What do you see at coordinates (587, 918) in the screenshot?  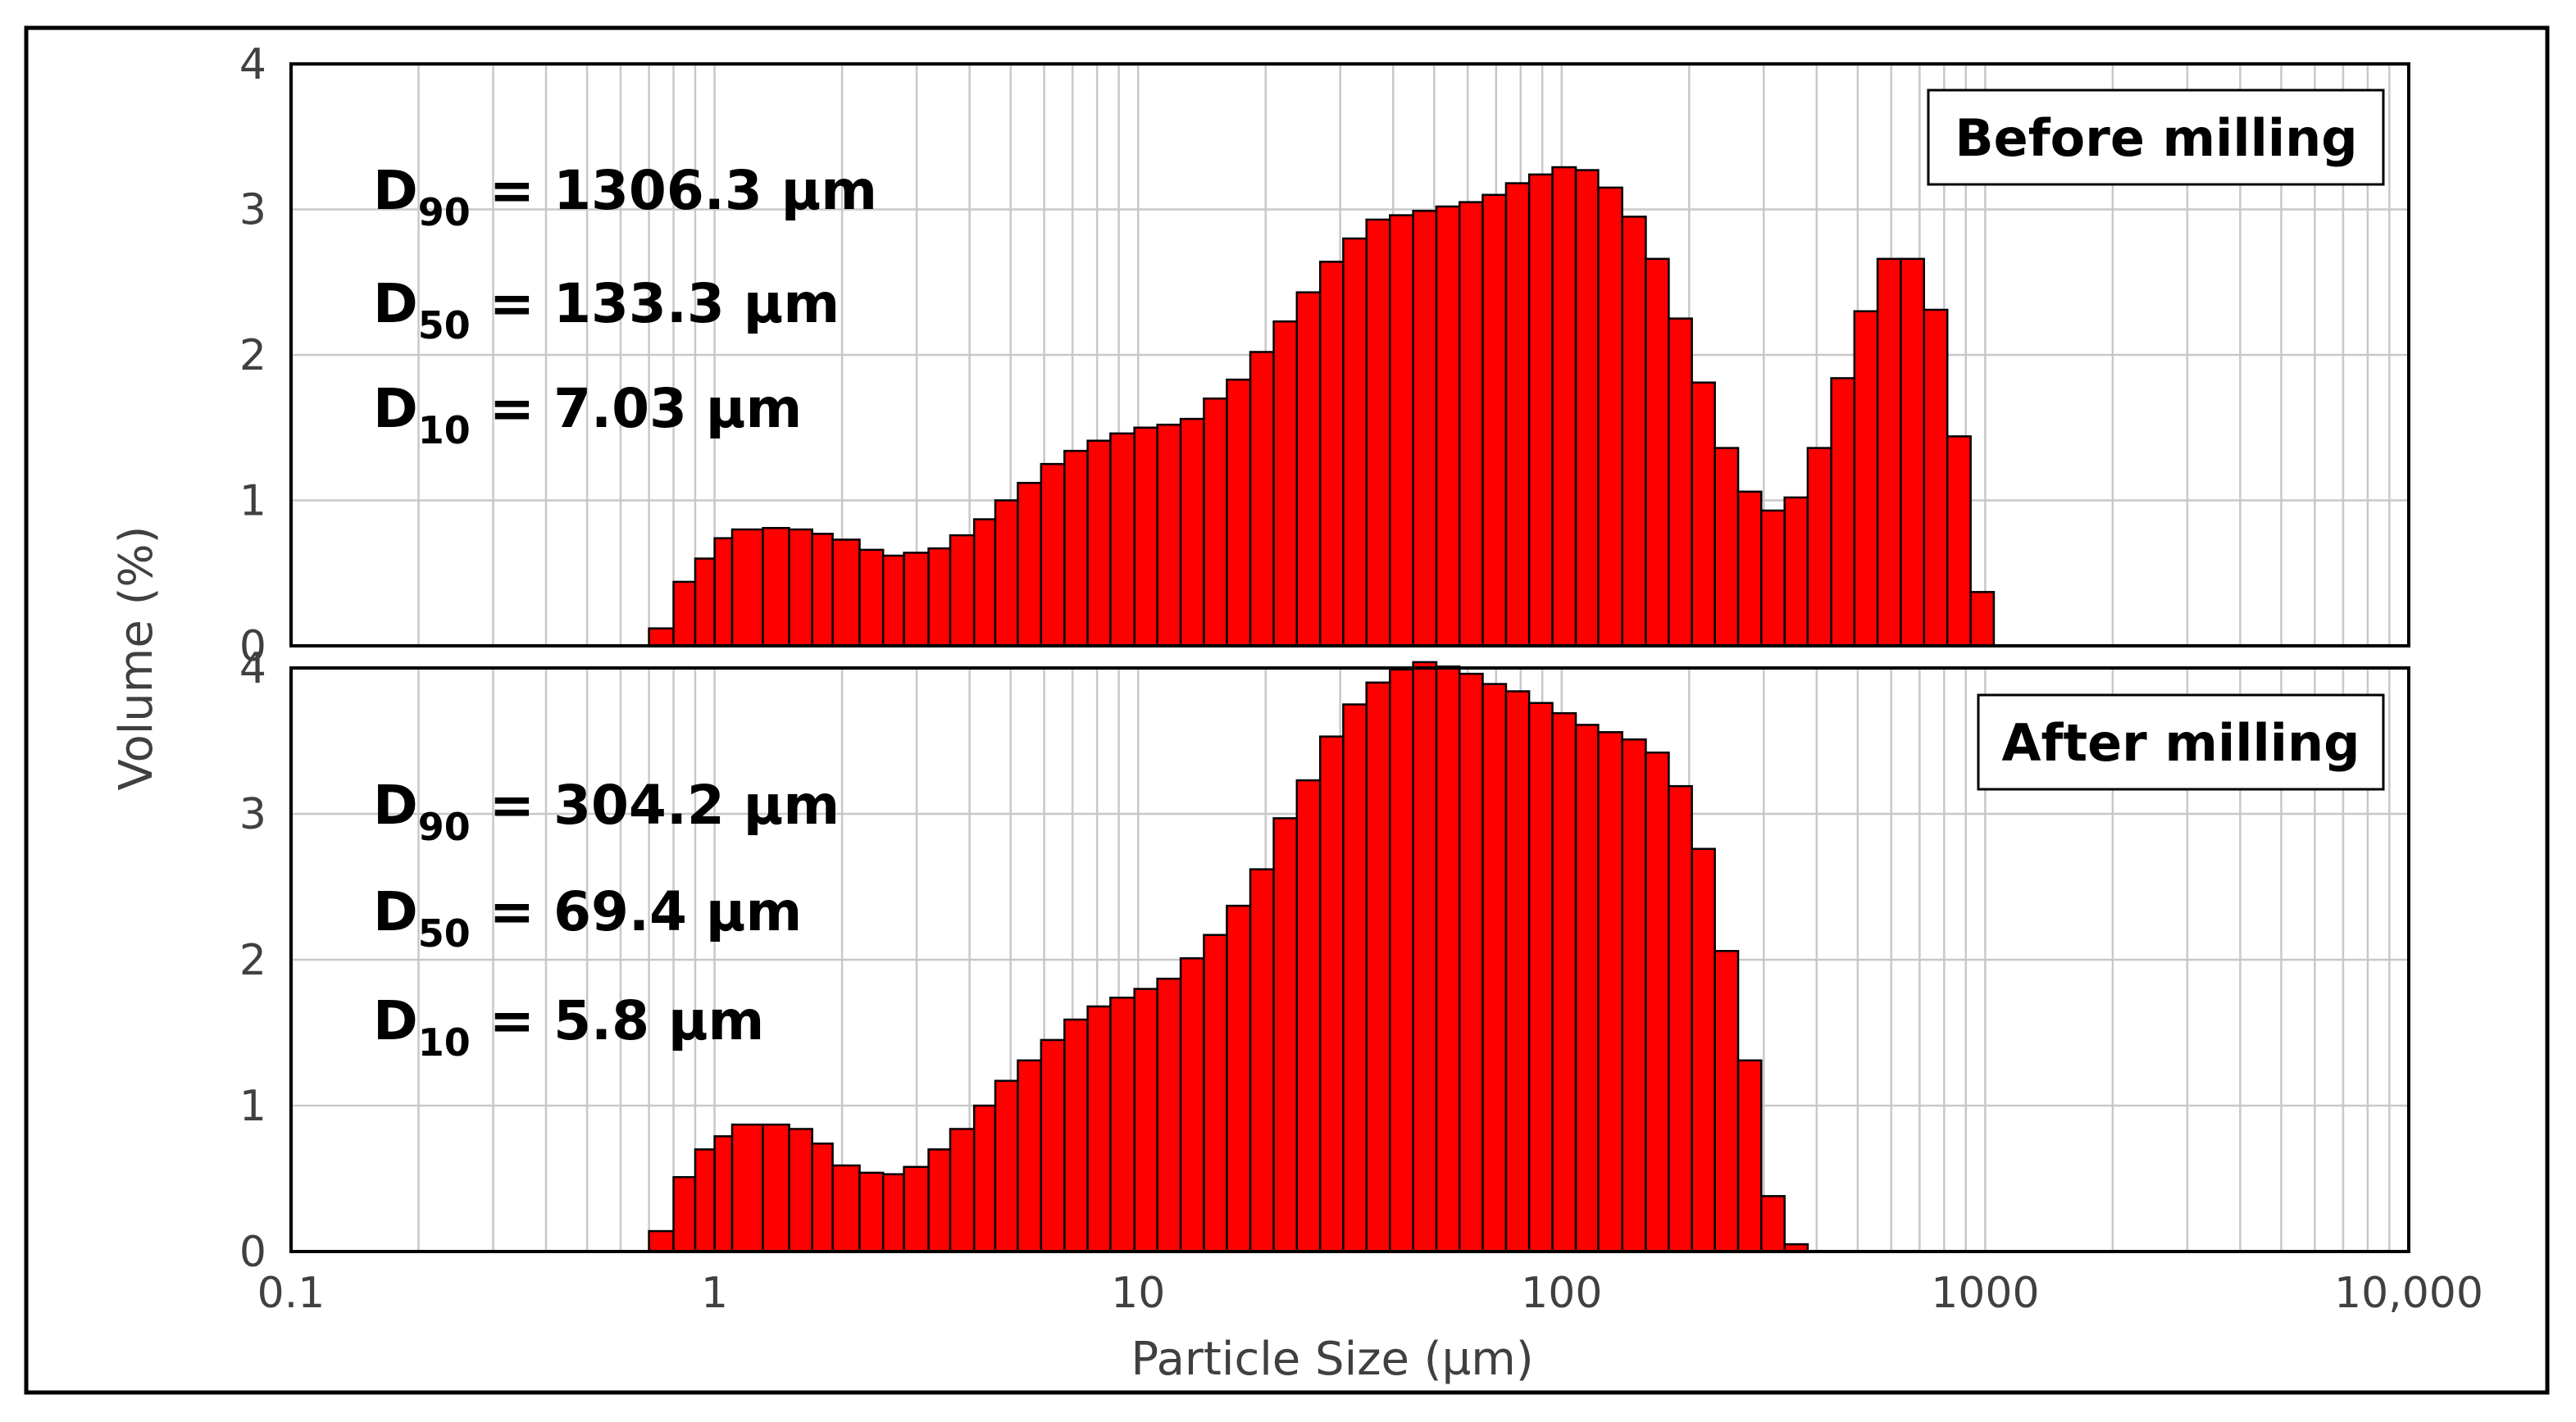 I see `stat-d50-after: D50 = 69.4 µm` at bounding box center [587, 918].